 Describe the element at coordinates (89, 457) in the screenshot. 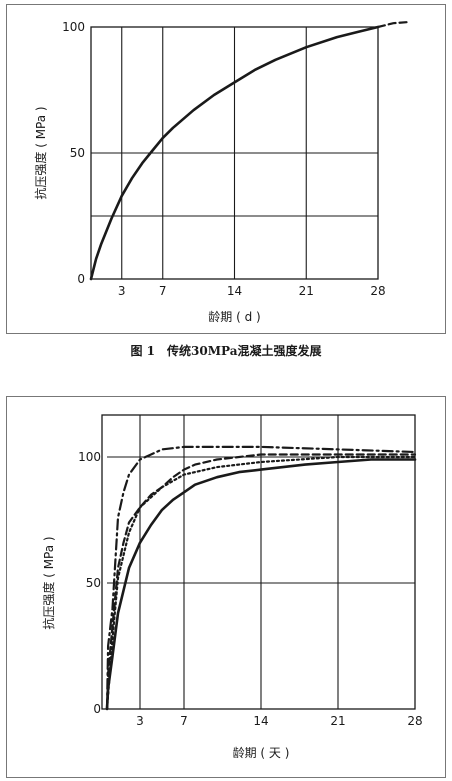

I see `fig2-y-tick-label: 100` at that location.